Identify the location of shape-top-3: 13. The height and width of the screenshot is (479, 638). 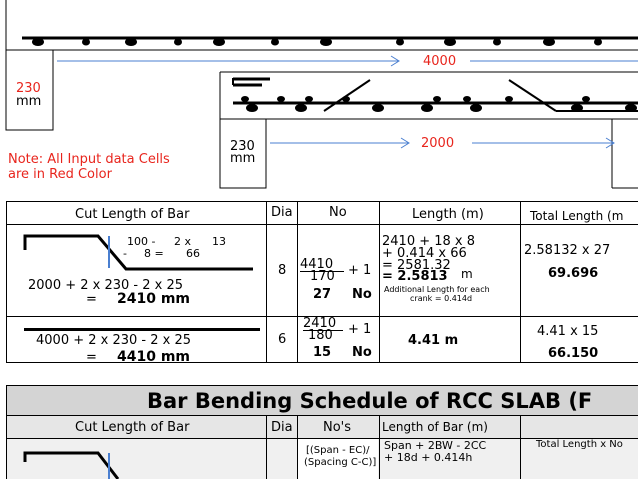
(219, 241).